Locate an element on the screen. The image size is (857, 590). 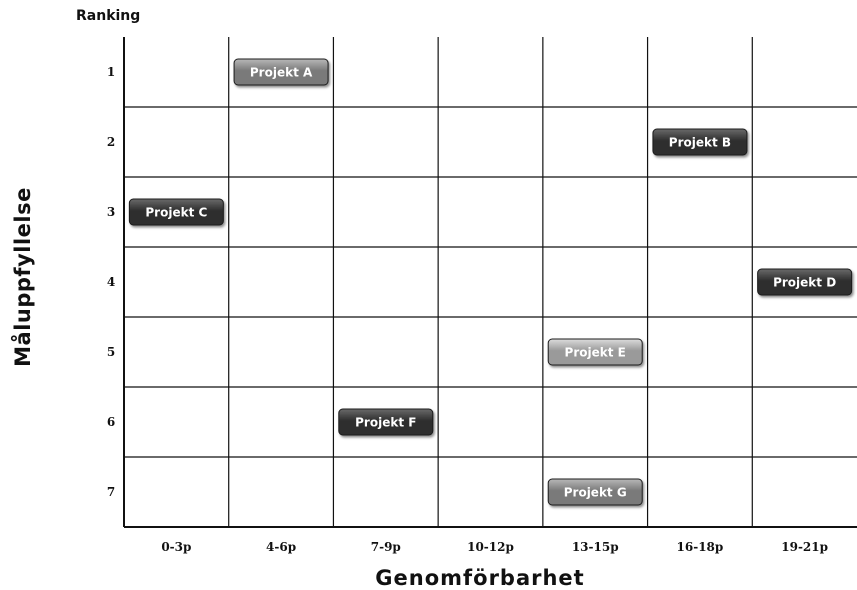
project-badge: Projekt F is located at coordinates (386, 422).